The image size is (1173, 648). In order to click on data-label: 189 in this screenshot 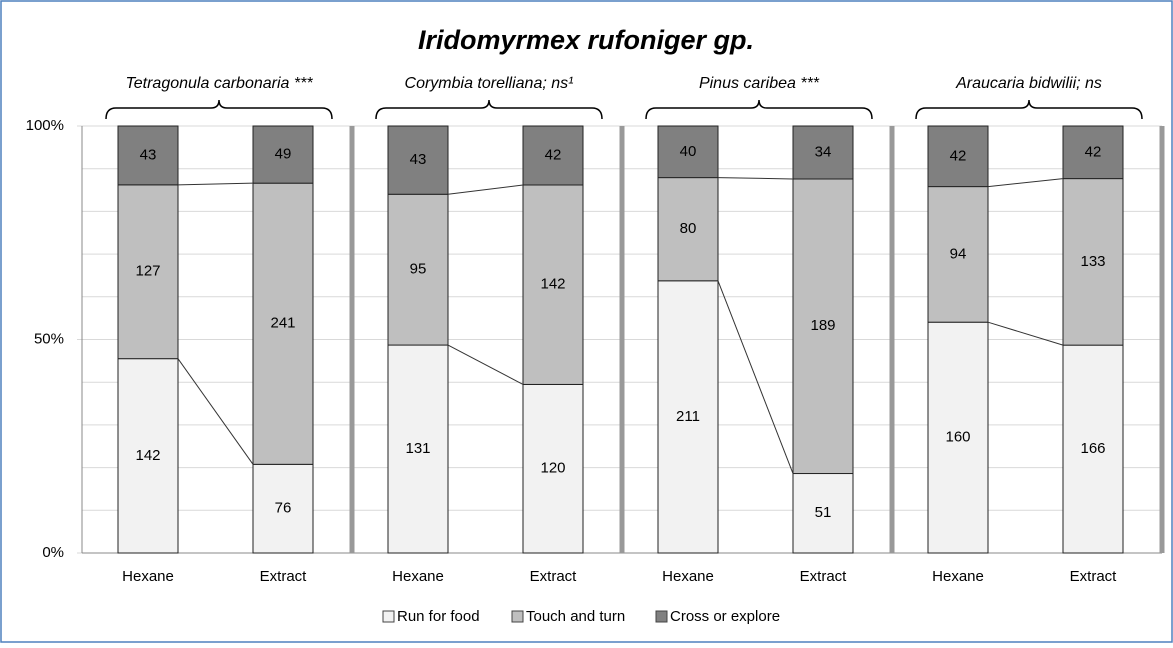, I will do `click(822, 325)`.